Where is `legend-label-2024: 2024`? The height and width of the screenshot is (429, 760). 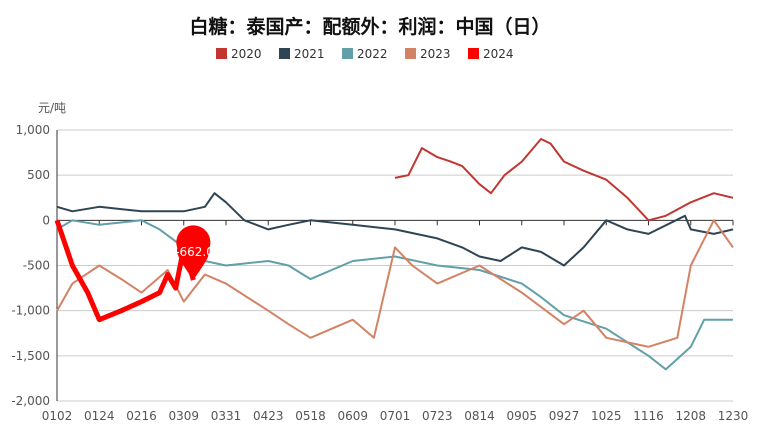
legend-label-2024: 2024 is located at coordinates (498, 54).